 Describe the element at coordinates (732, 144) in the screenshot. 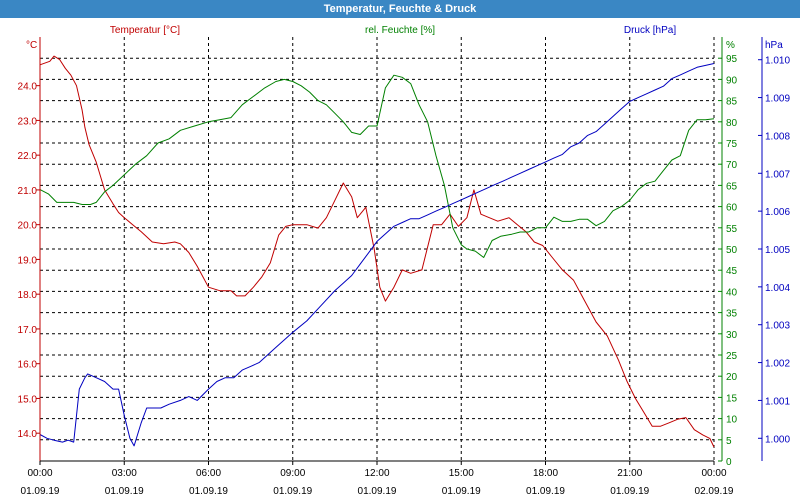

I see `humidity-tick-label: 75` at that location.